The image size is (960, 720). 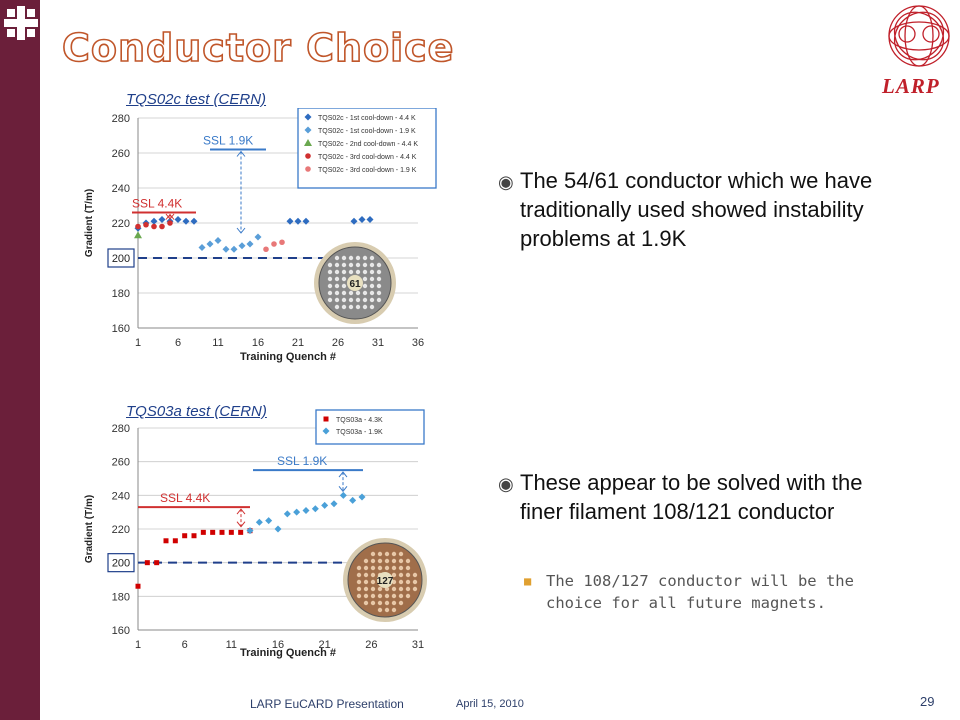 What do you see at coordinates (121, 294) in the screenshot?
I see `y-tick-label: 180` at bounding box center [121, 294].